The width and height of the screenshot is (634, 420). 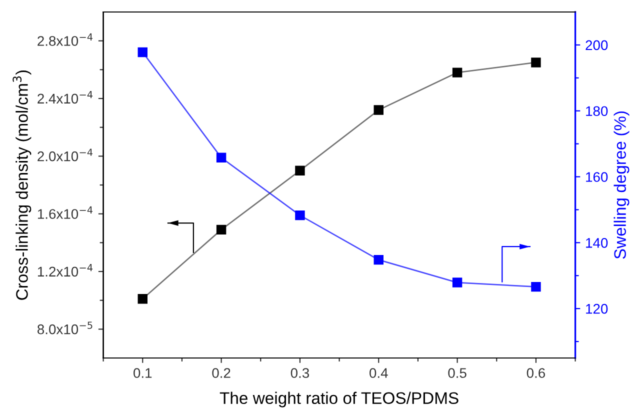 I want to click on y2-tick-label: 140, so click(x=597, y=243).